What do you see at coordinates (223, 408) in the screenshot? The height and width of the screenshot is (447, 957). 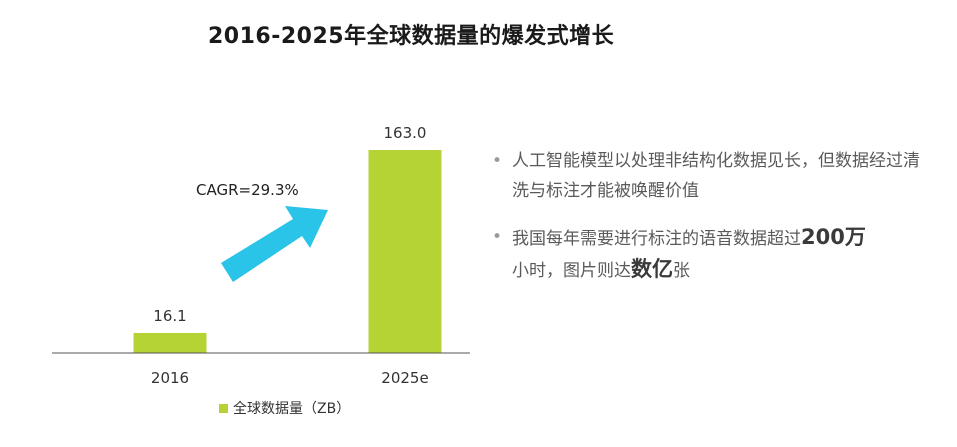 I see `legend-swatch` at bounding box center [223, 408].